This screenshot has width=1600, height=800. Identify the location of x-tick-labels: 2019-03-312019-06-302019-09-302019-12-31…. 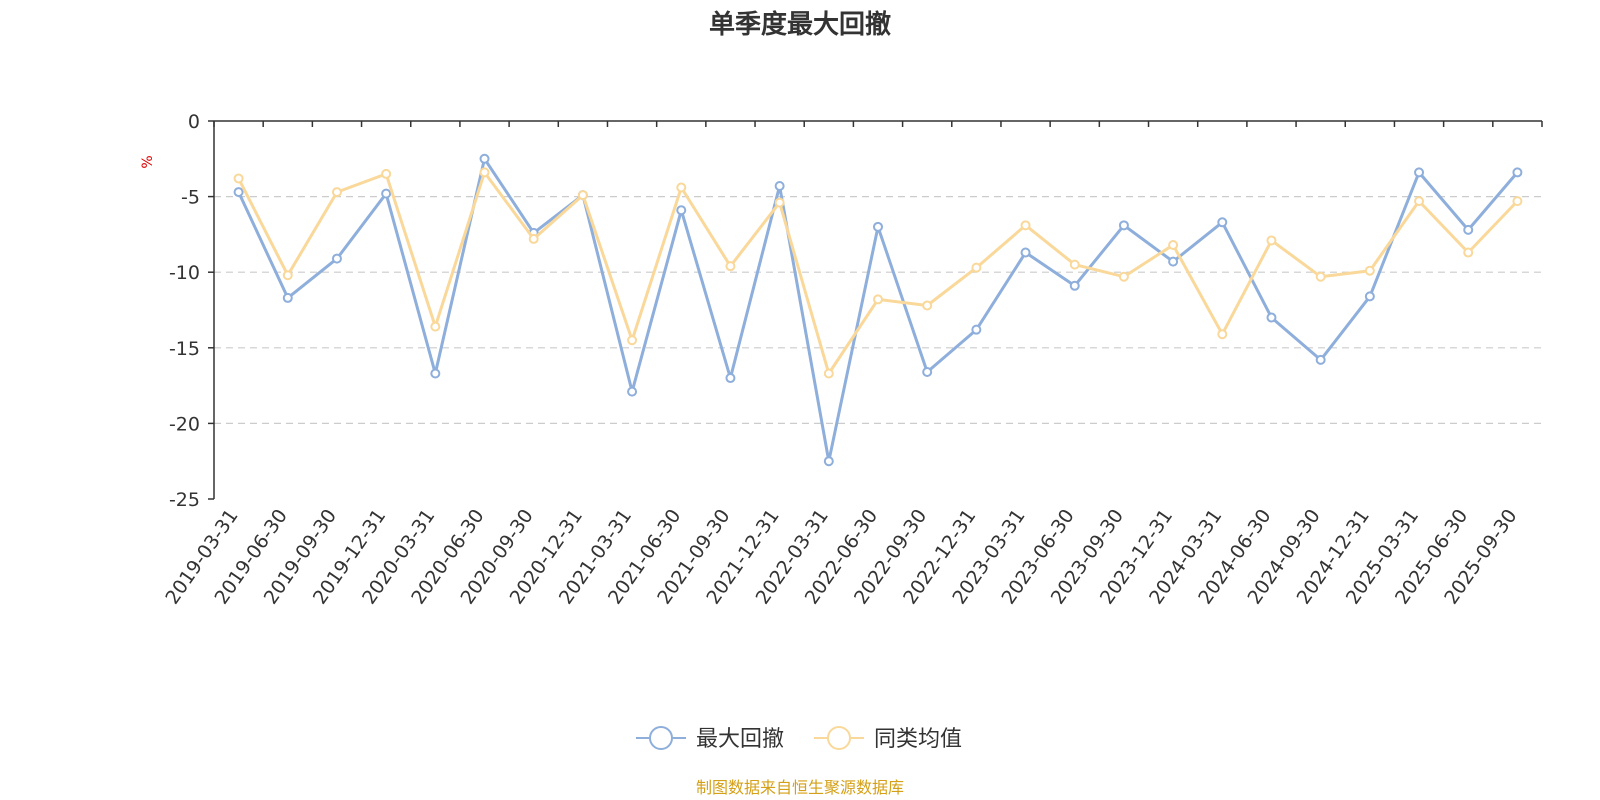
(841, 556).